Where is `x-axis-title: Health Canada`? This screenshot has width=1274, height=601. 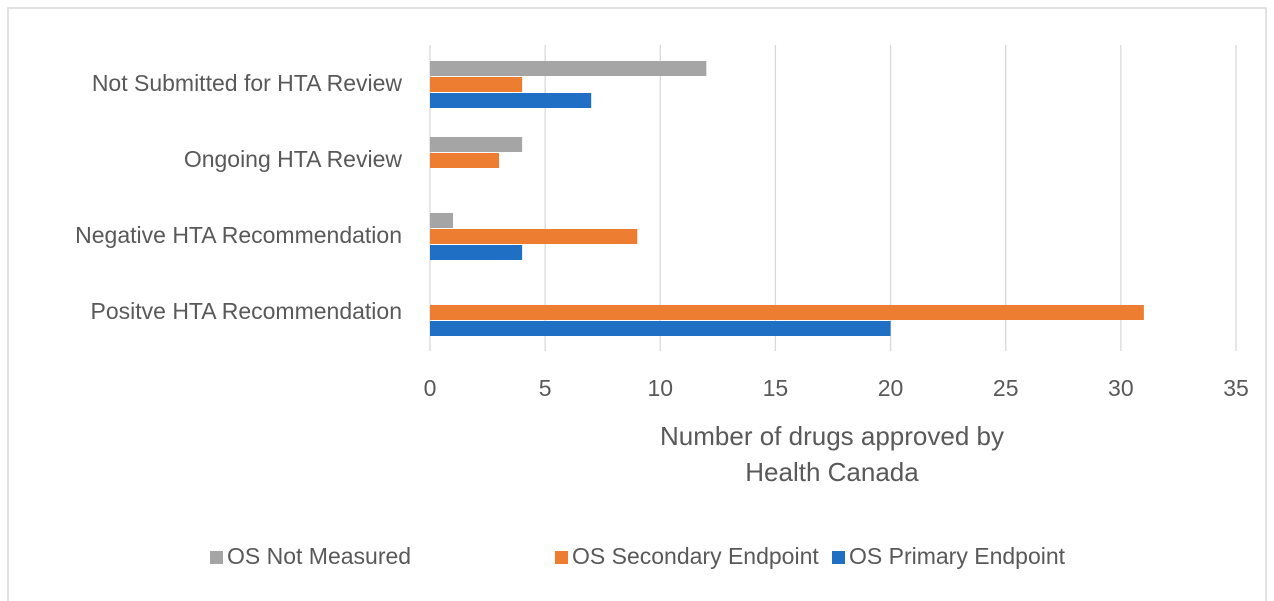 x-axis-title: Health Canada is located at coordinates (832, 472).